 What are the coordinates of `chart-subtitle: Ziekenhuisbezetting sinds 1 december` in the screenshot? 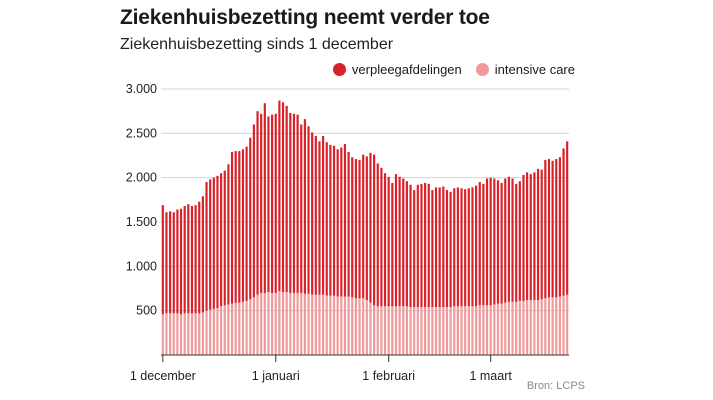 It's located at (257, 44).